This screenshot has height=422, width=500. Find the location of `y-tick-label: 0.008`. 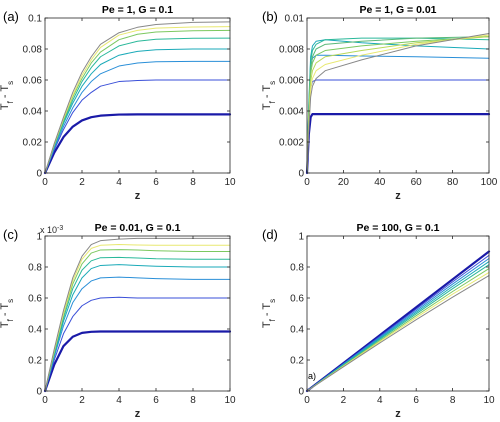

y-tick-label: 0.008 is located at coordinates (291, 50).